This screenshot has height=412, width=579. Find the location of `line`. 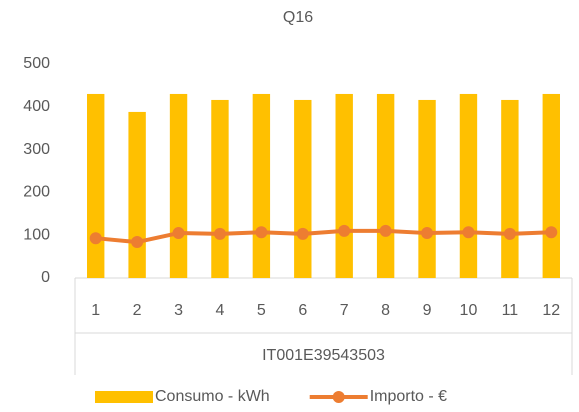

line is located at coordinates (323, 236).